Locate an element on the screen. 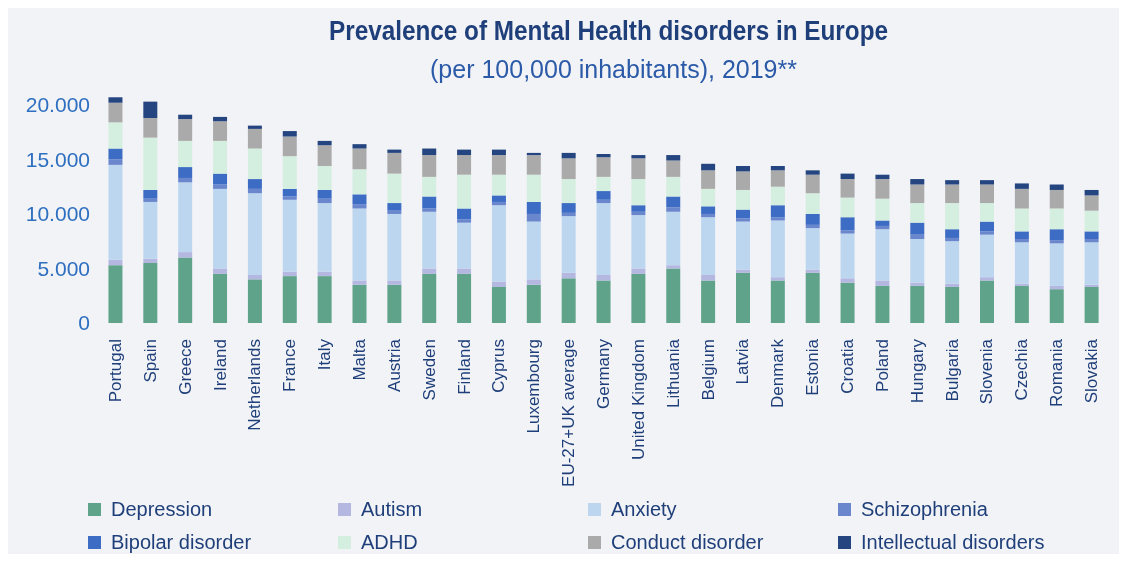  legend-label: Intellectual disorders is located at coordinates (953, 542).